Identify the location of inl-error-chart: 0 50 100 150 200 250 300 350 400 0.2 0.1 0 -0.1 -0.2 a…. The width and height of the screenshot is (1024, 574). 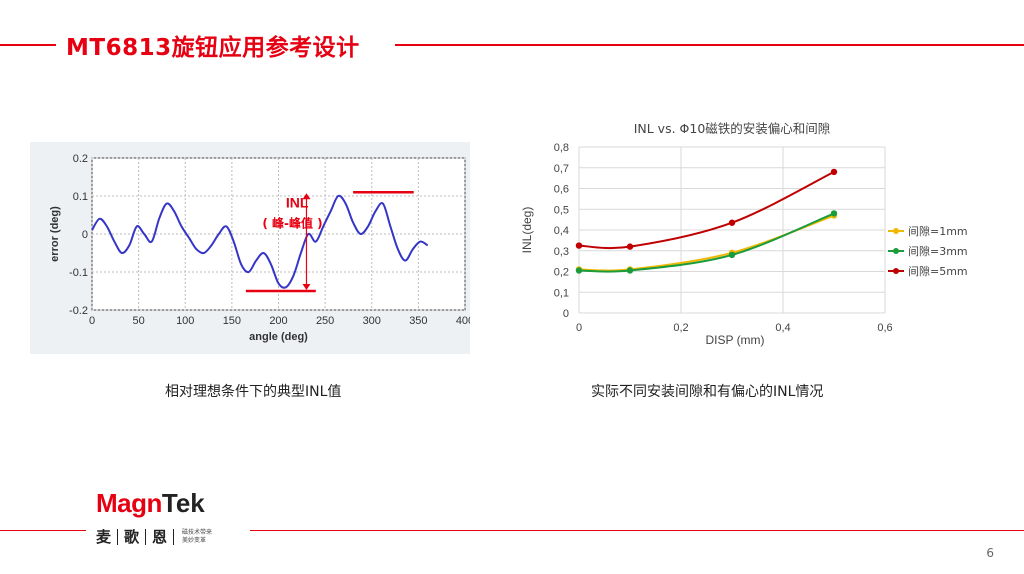
(261, 248).